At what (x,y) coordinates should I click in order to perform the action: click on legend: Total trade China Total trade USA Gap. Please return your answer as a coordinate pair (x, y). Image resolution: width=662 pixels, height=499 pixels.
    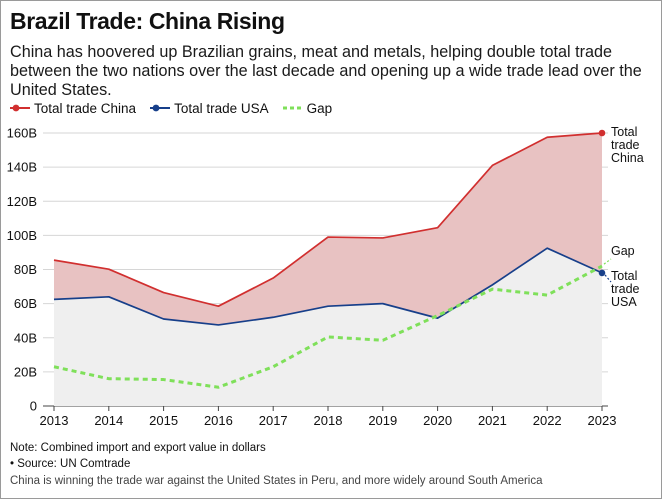
    Looking at the image, I should click on (178, 108).